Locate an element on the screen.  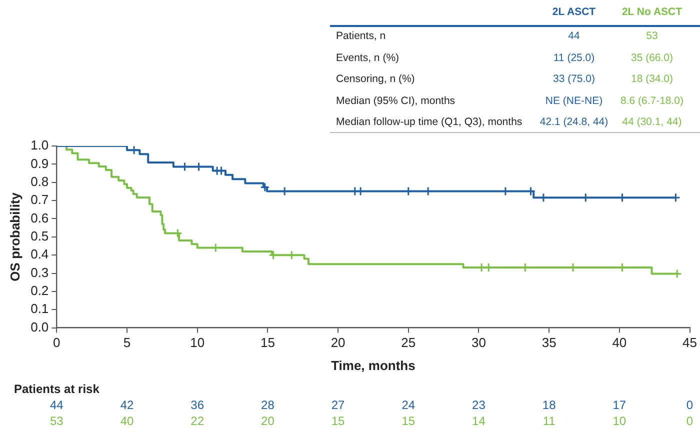
text: 8.6 (6.7-18.0) is located at coordinates (652, 100).